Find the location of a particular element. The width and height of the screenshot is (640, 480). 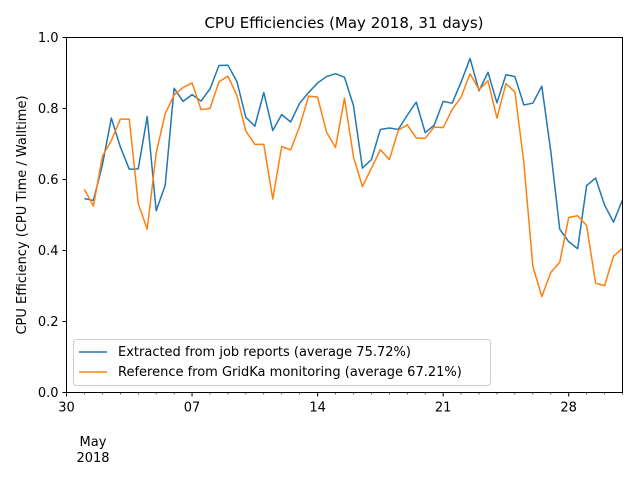

y-tick-label-1: 0.2 is located at coordinates (48, 322).